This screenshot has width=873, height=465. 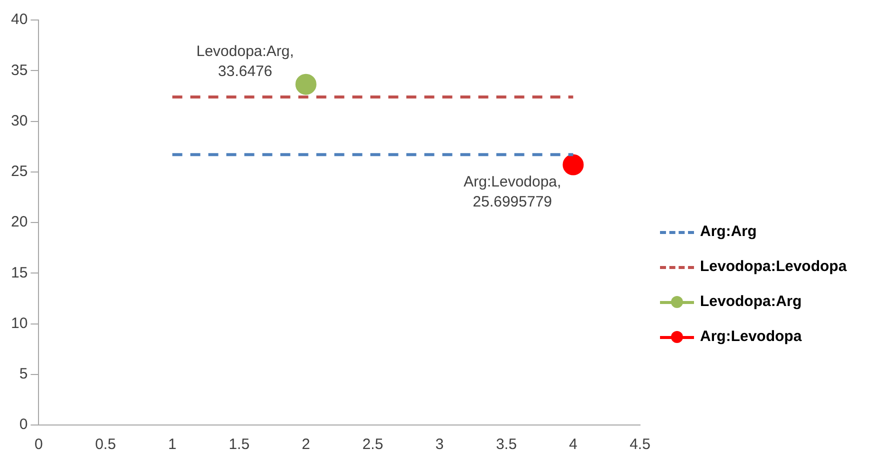 What do you see at coordinates (245, 61) in the screenshot?
I see `annotation: Levodopa:Arg, 33.6476` at bounding box center [245, 61].